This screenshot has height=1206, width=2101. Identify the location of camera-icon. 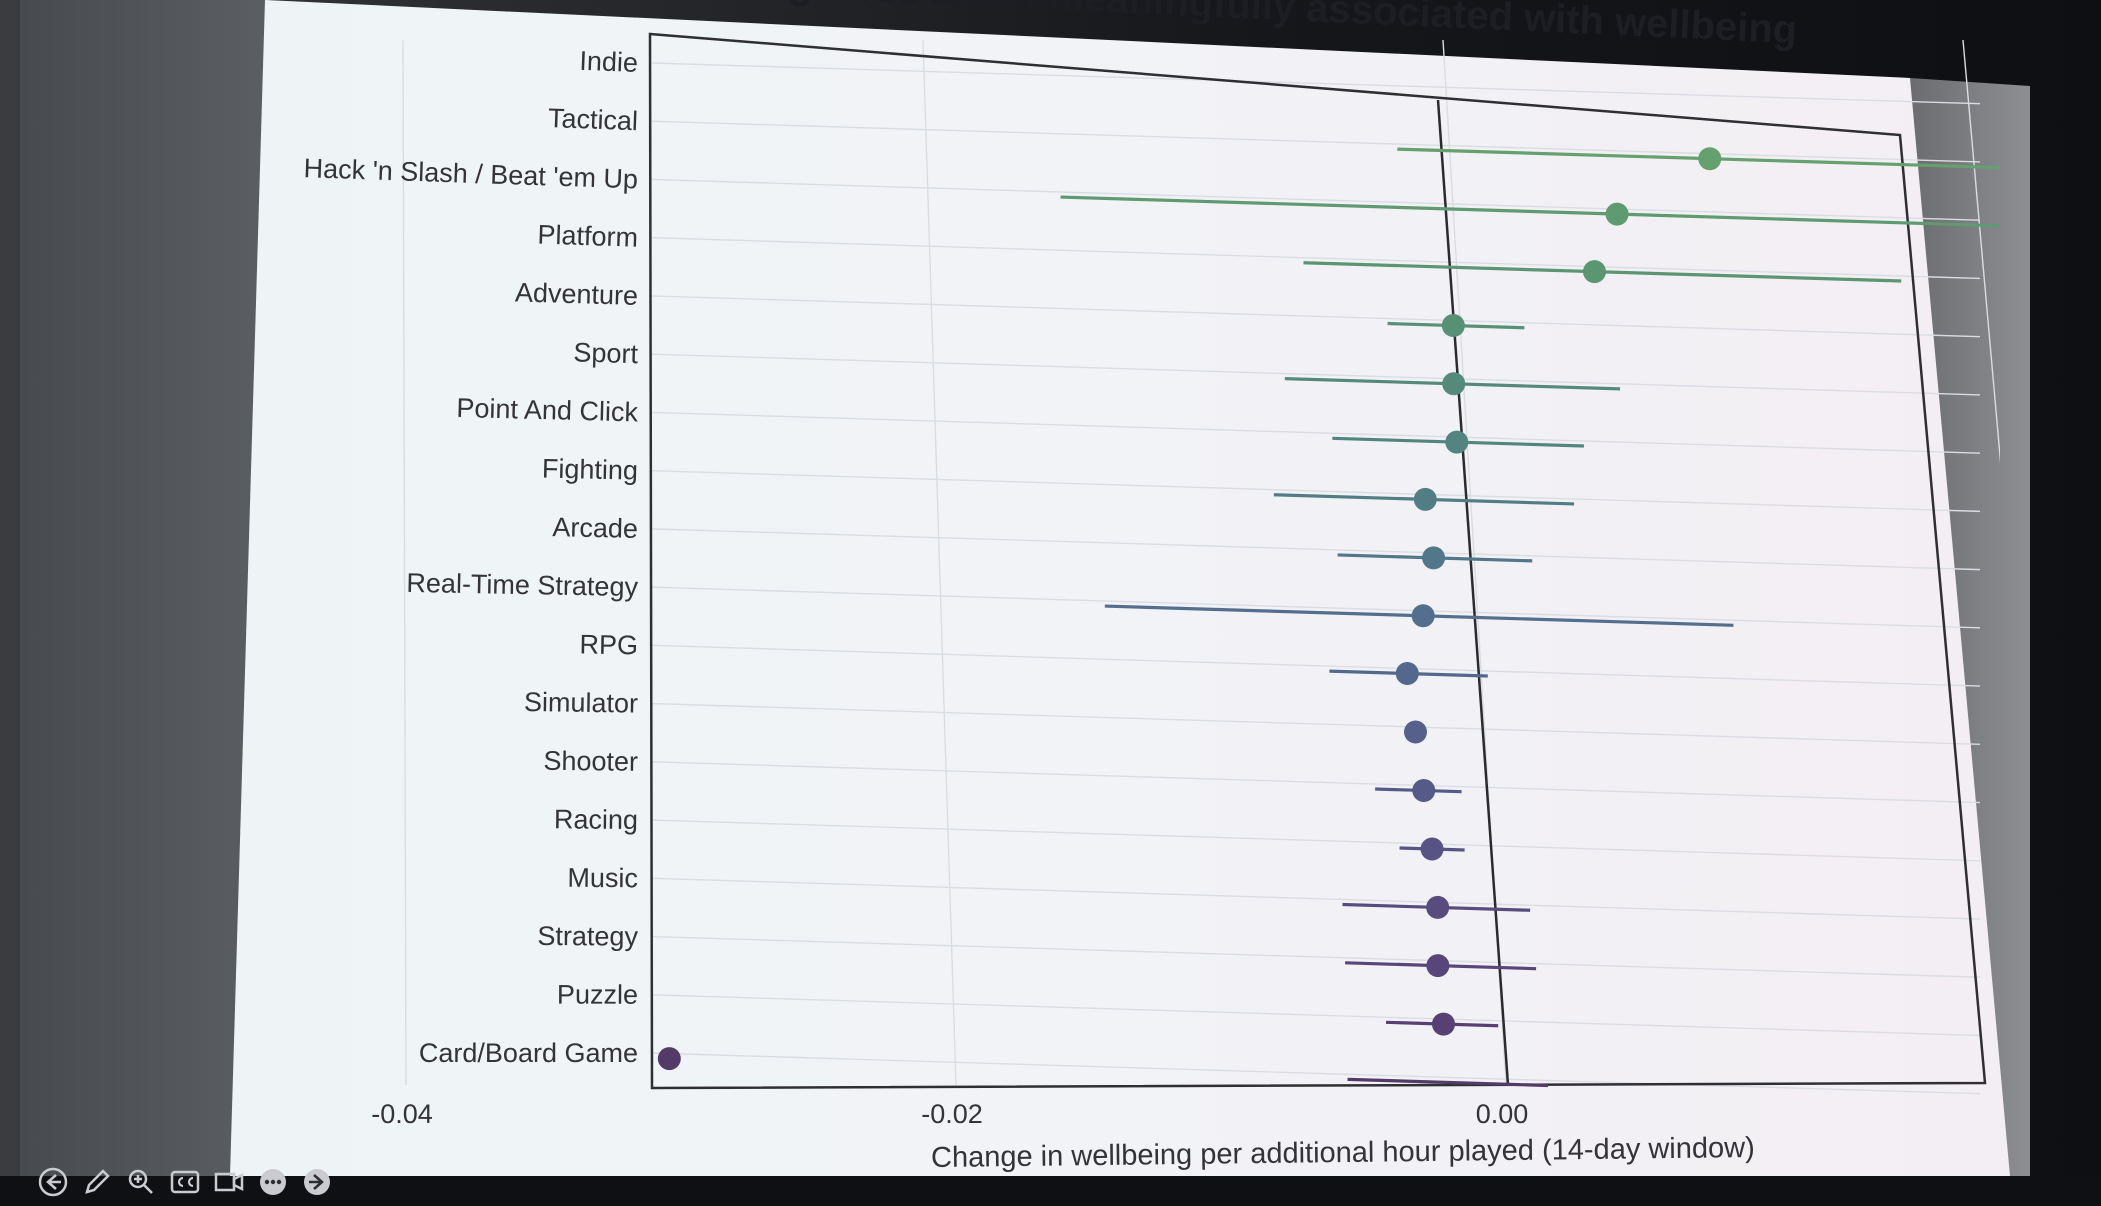
(229, 1182).